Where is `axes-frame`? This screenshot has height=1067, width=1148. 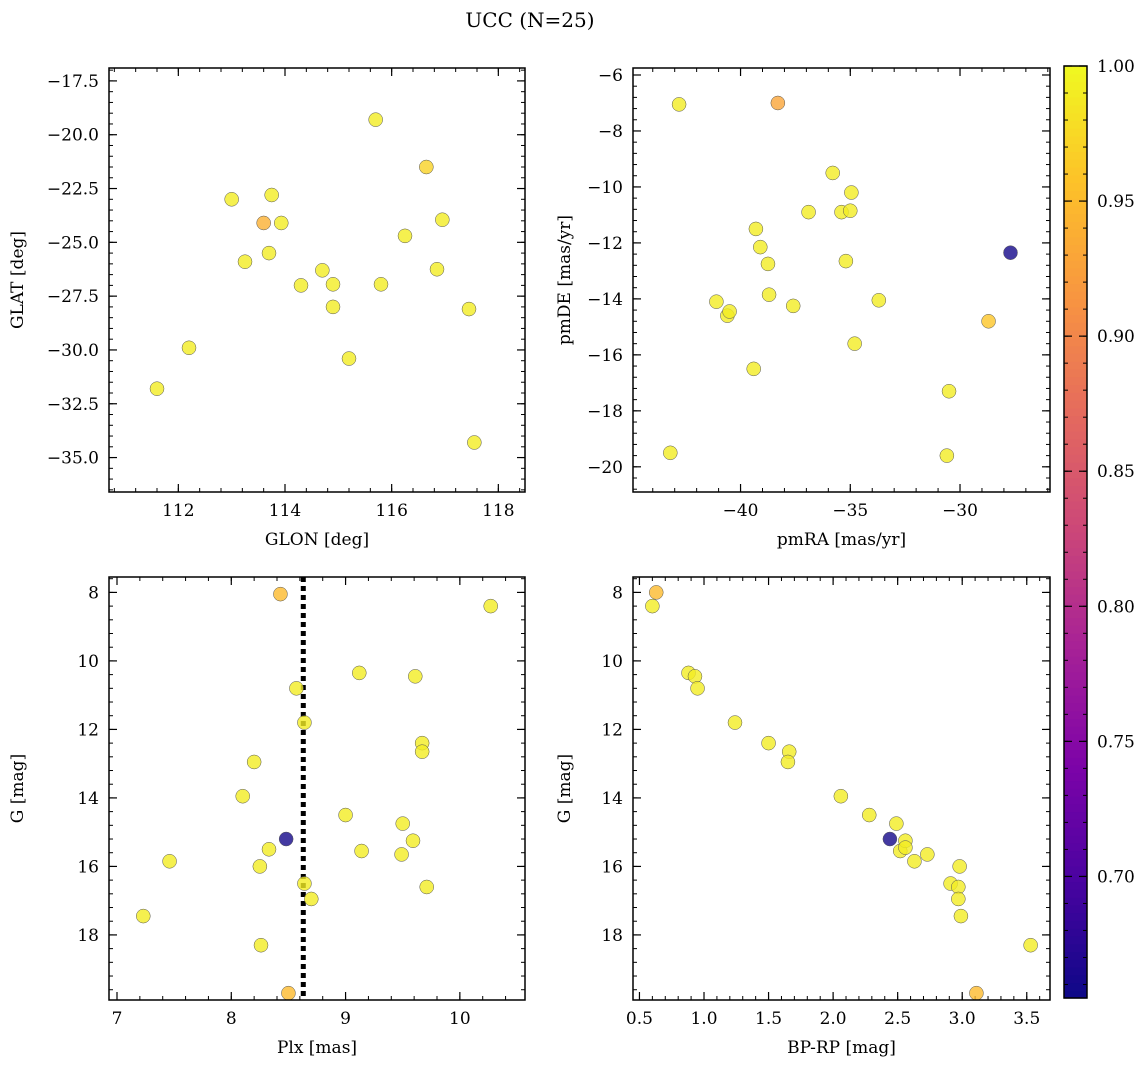 axes-frame is located at coordinates (317, 788).